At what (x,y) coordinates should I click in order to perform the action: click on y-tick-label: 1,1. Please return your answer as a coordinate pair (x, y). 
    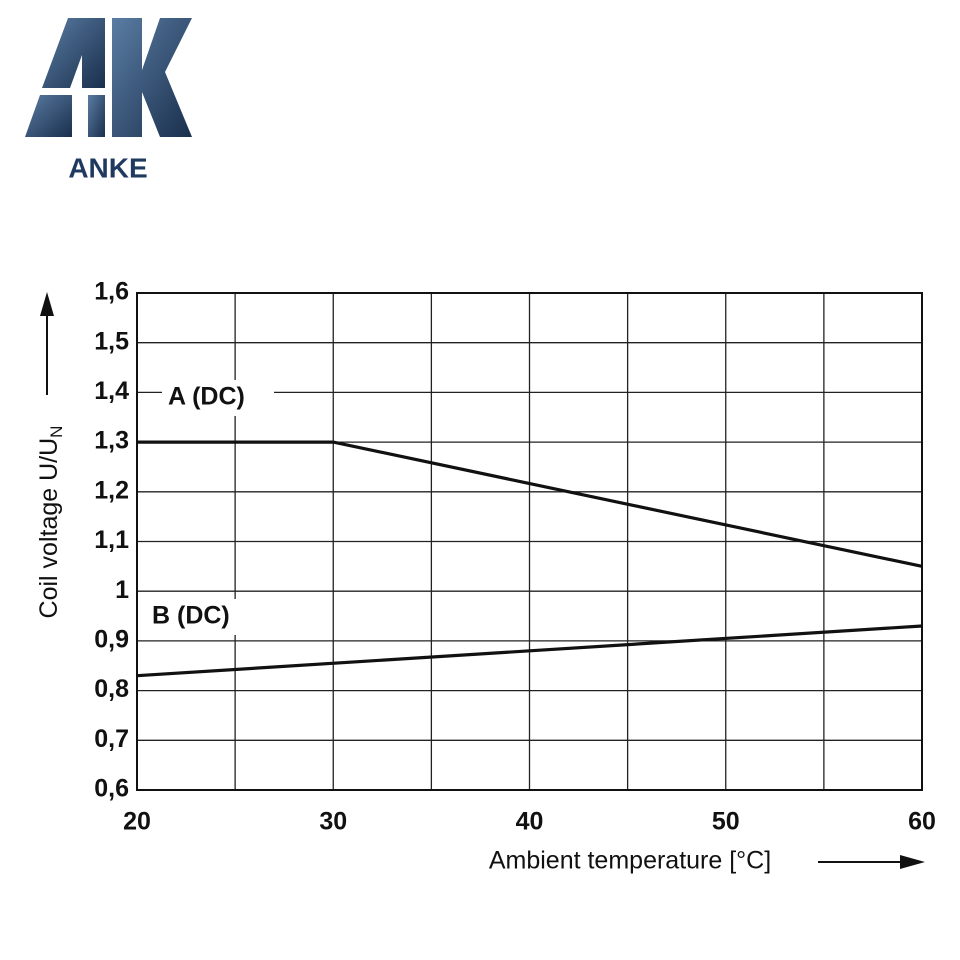
    Looking at the image, I should click on (111, 540).